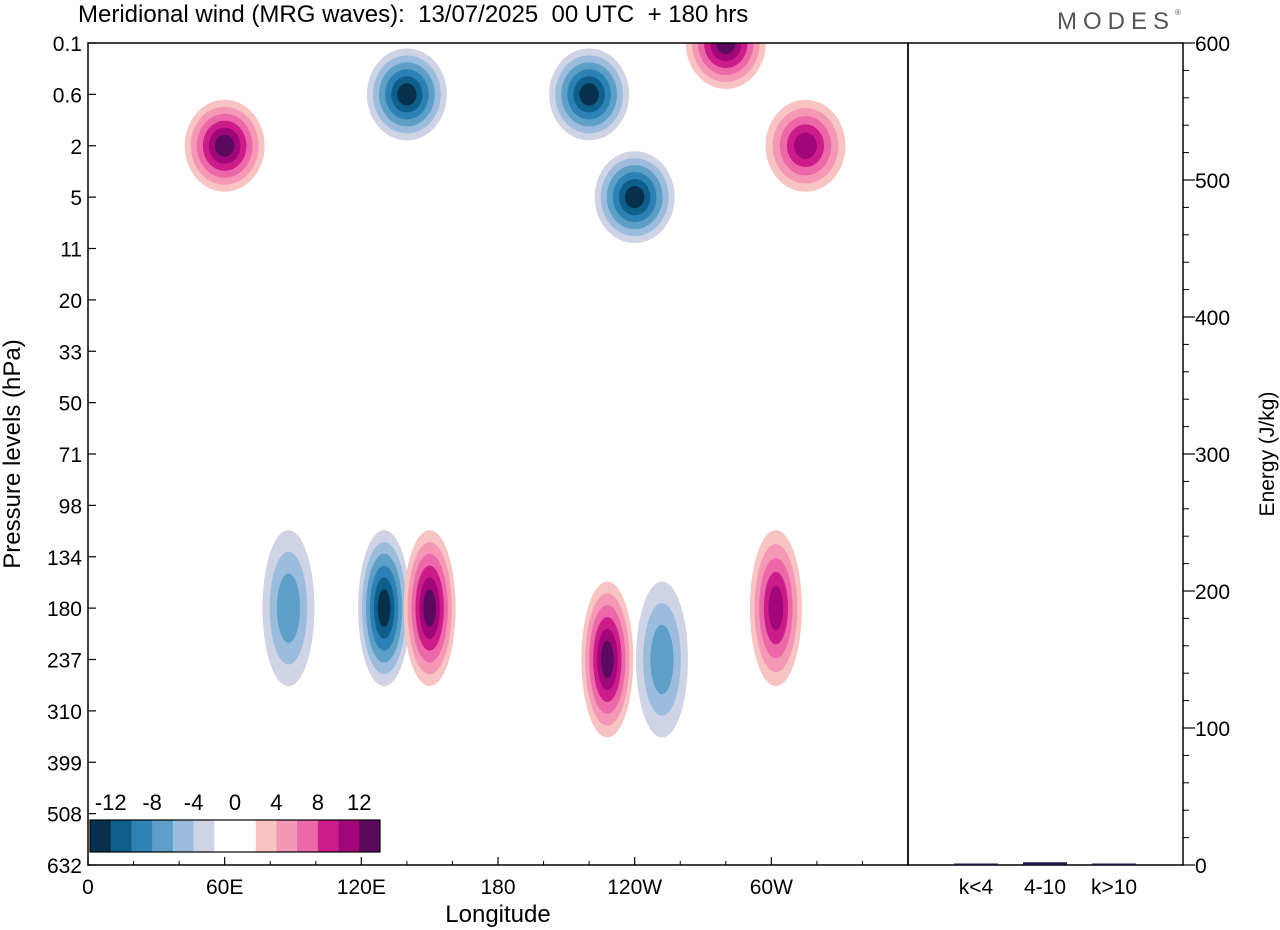 The height and width of the screenshot is (930, 1280). Describe the element at coordinates (1119, 21) in the screenshot. I see `modes-logo: MODES®` at that location.